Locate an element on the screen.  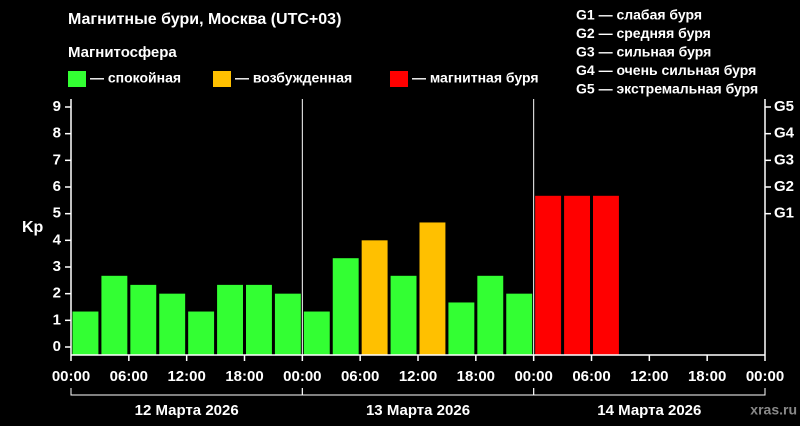
day-label: 13 Марта 2026 is located at coordinates (418, 410).